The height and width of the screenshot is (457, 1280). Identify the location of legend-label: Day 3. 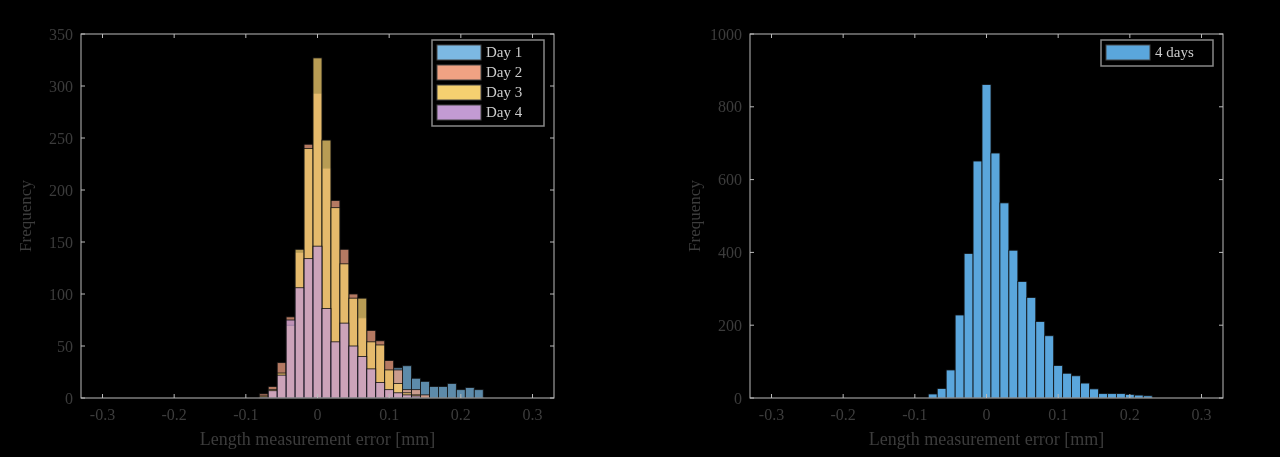
(504, 92).